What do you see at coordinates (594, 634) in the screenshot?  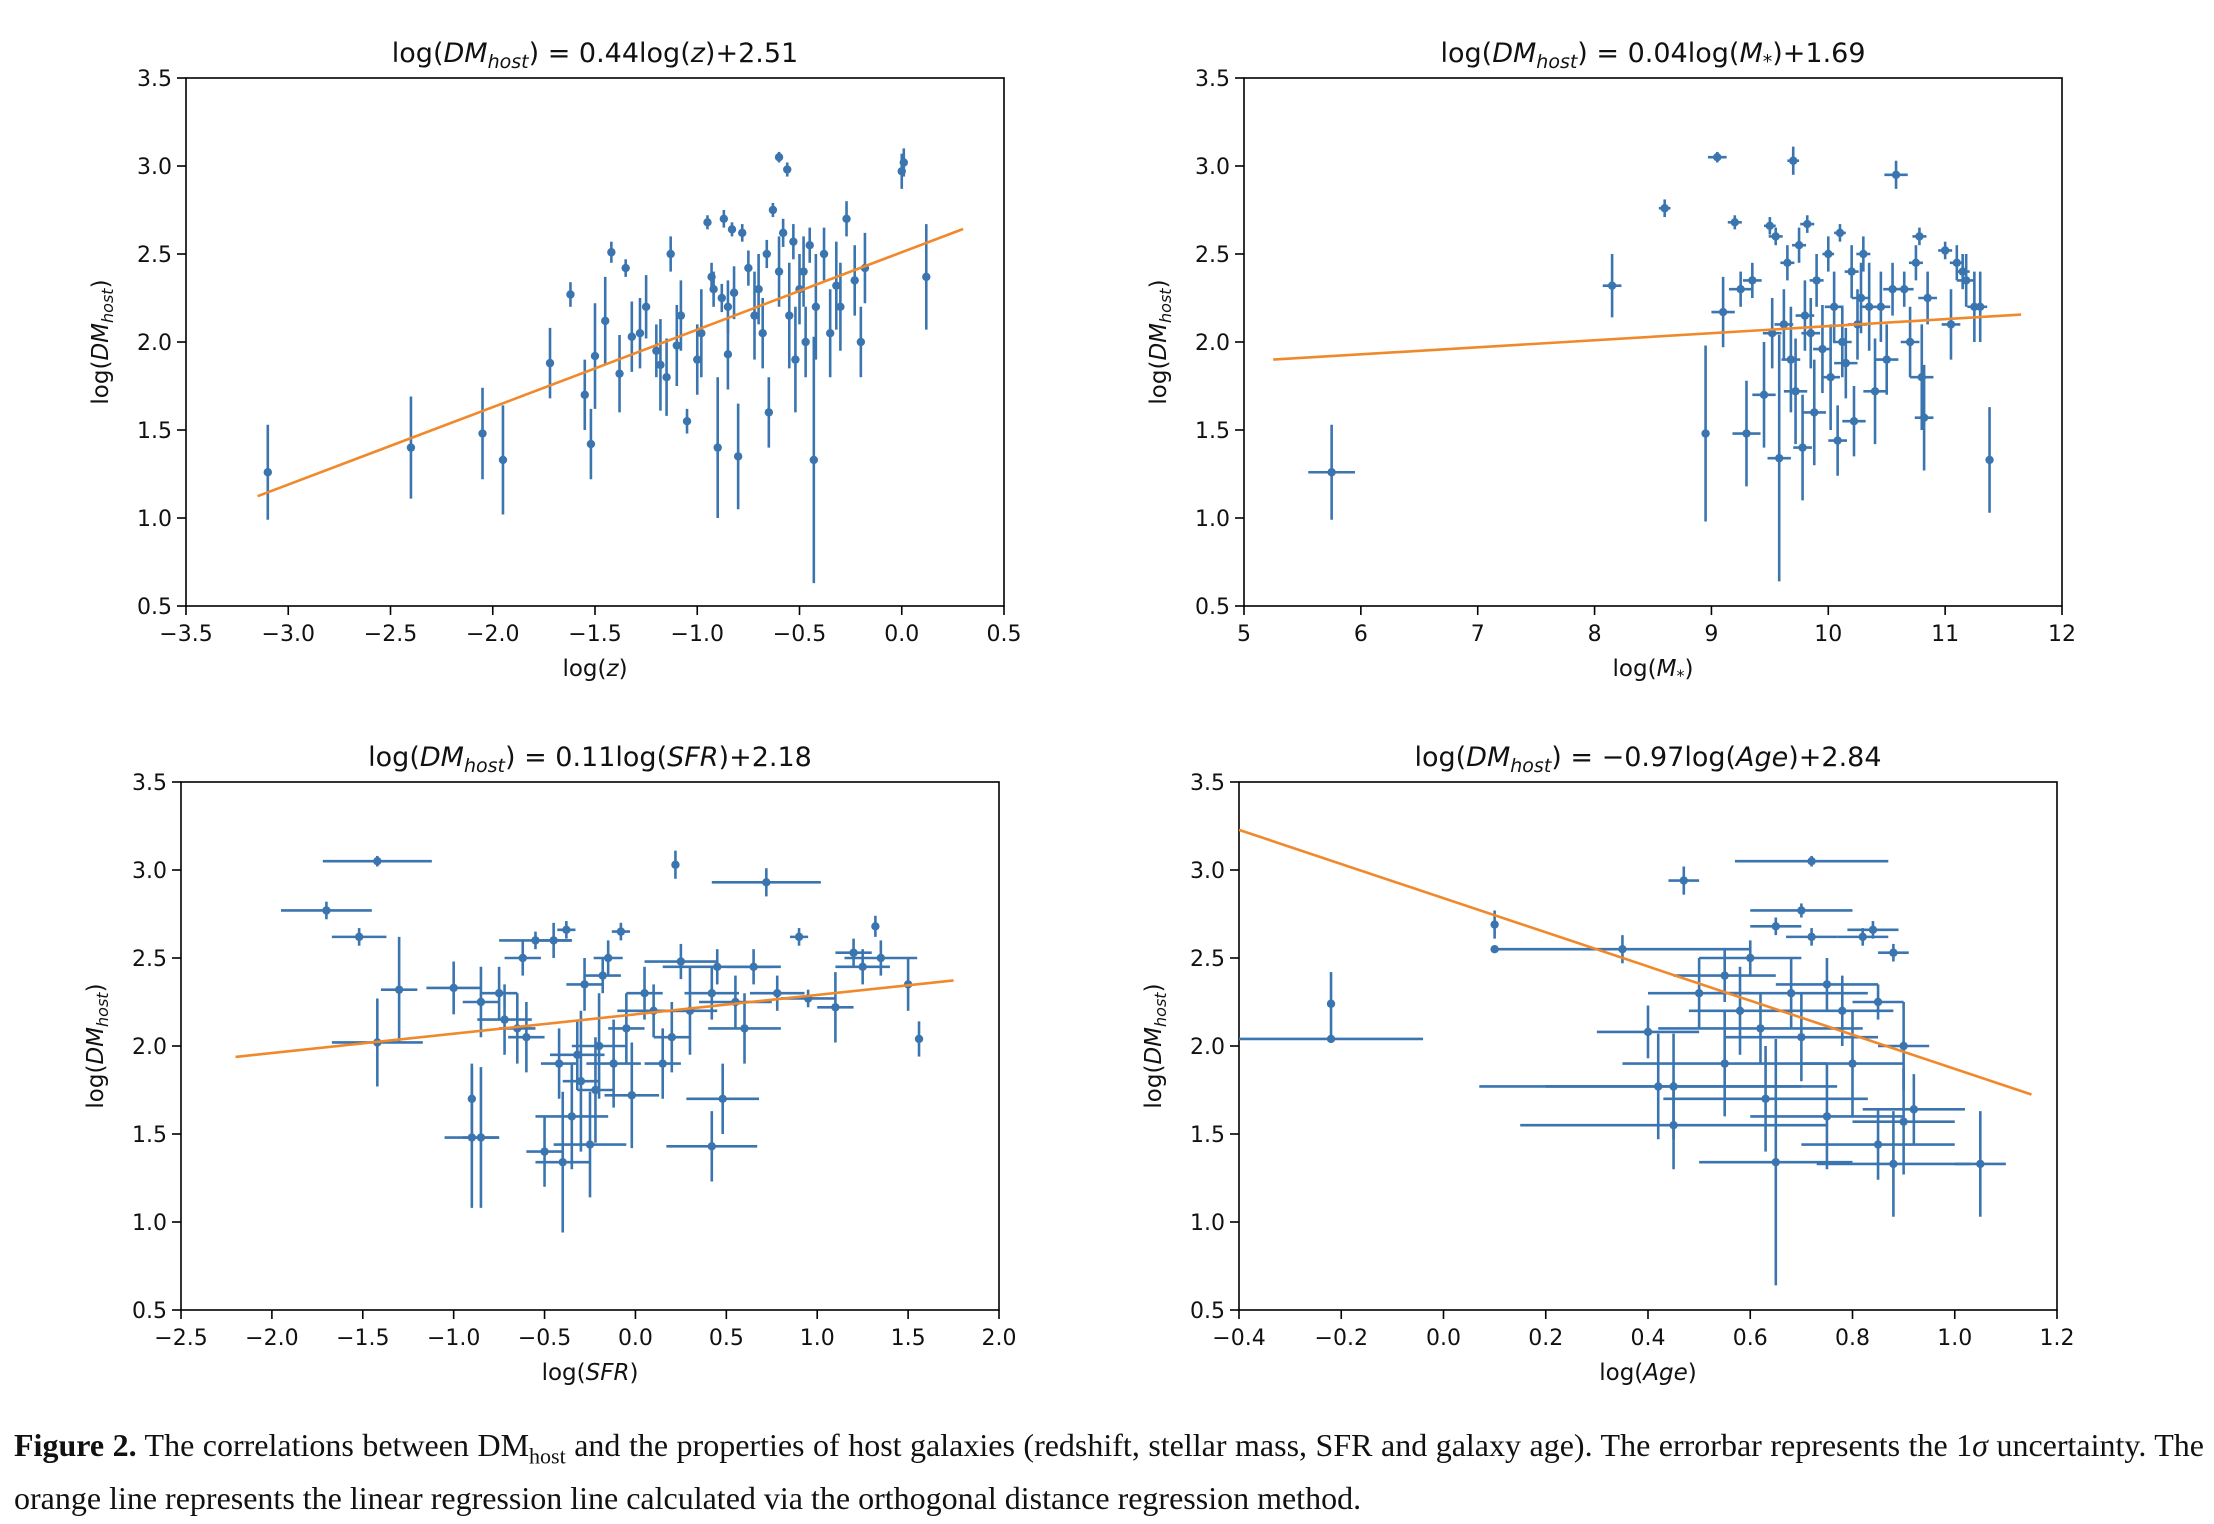 I see `x-tick-label: −1.5` at bounding box center [594, 634].